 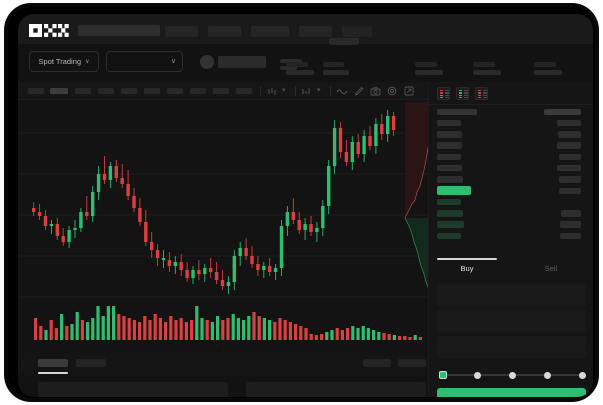 I want to click on order-amount-field, so click(x=511, y=321).